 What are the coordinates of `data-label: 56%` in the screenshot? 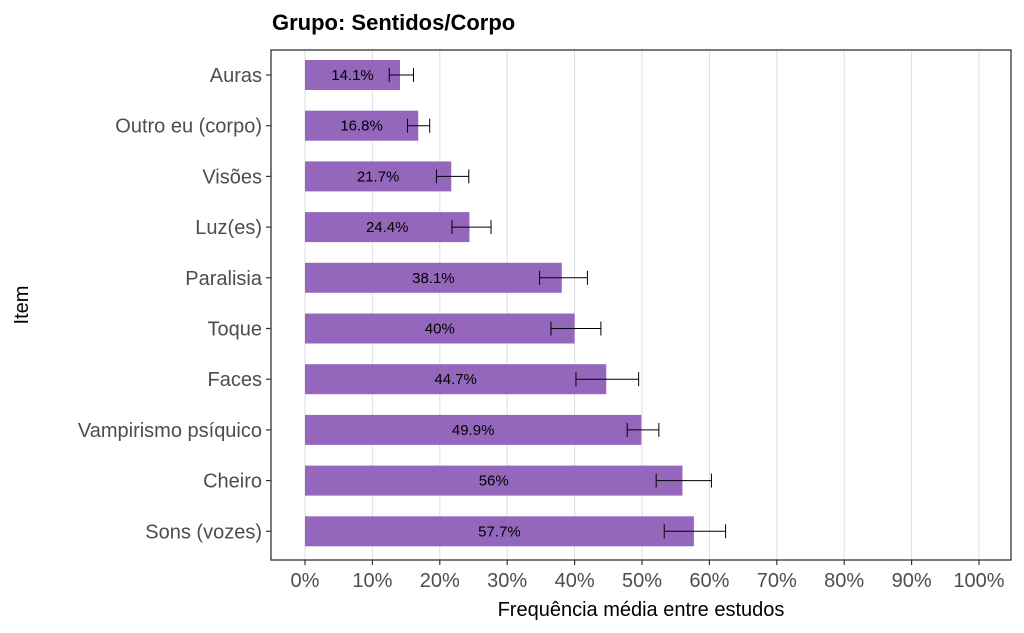 It's located at (494, 481).